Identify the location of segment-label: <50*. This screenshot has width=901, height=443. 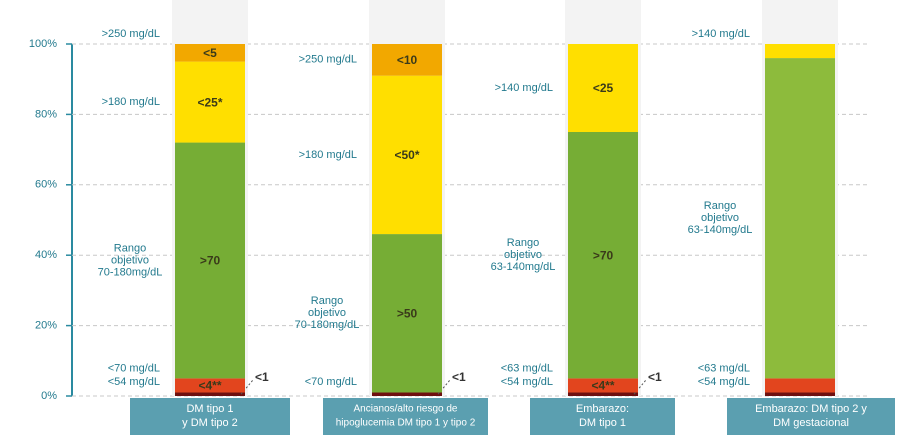
(406, 155).